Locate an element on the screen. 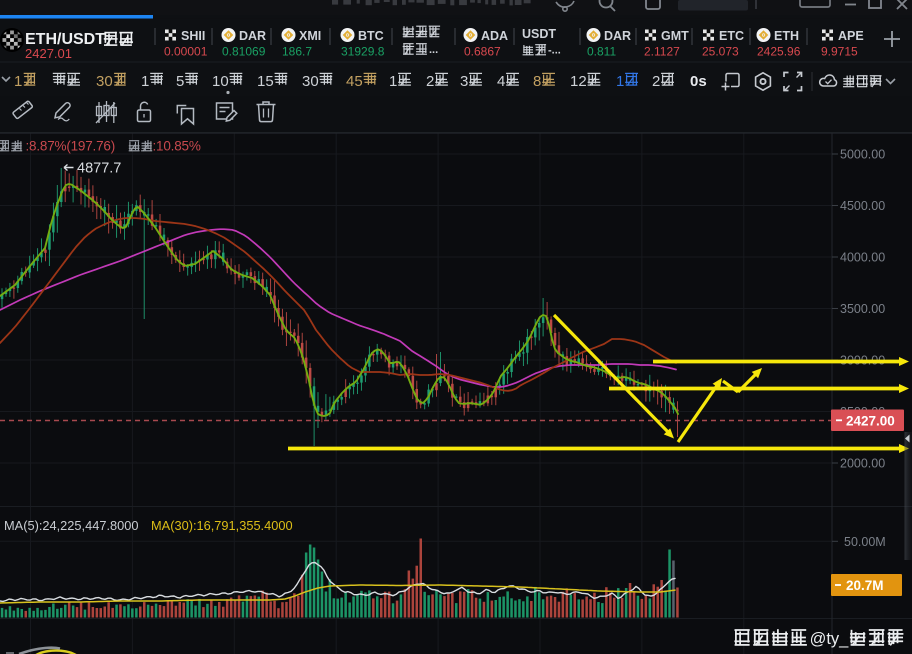 The image size is (912, 654). svg-text: SHII is located at coordinates (193, 36).